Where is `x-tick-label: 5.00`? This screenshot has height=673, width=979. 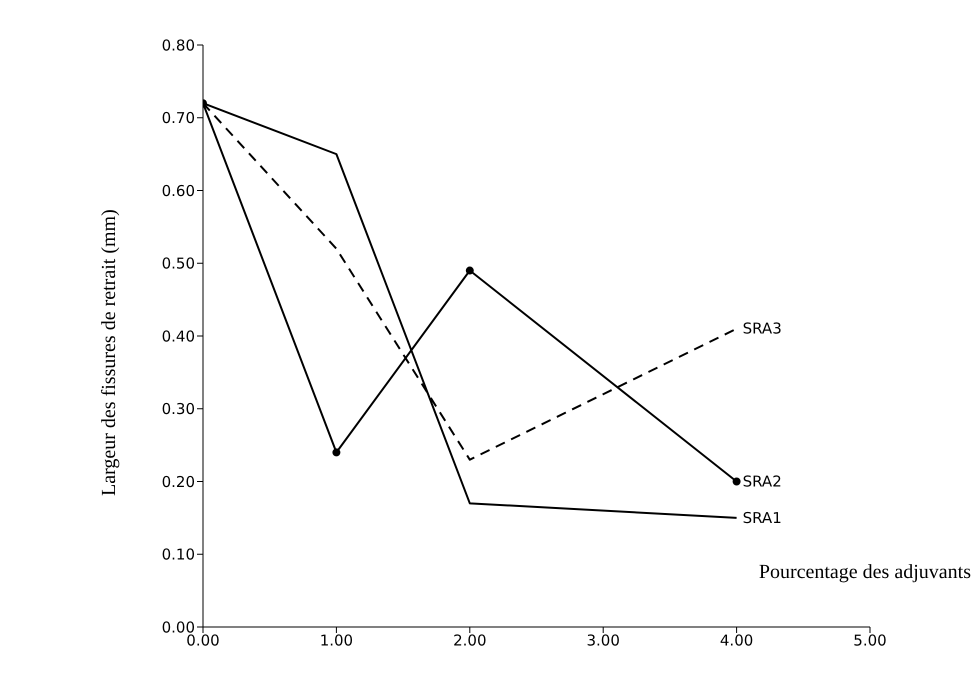 x-tick-label: 5.00 is located at coordinates (870, 641).